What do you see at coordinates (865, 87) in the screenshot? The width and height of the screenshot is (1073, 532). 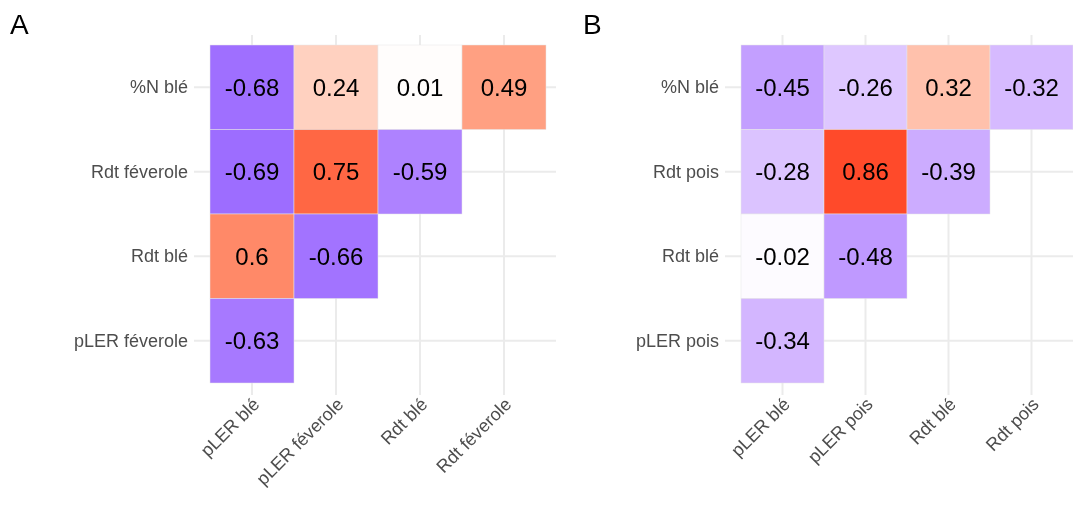 I see `data-label: -0.26` at bounding box center [865, 87].